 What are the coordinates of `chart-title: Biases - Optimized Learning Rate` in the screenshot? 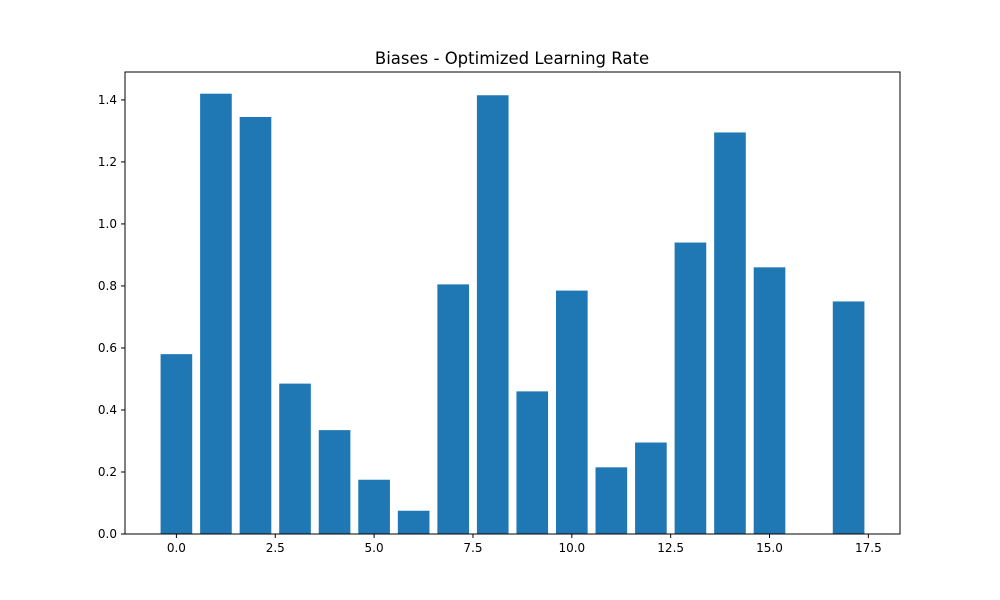 It's located at (512, 58).